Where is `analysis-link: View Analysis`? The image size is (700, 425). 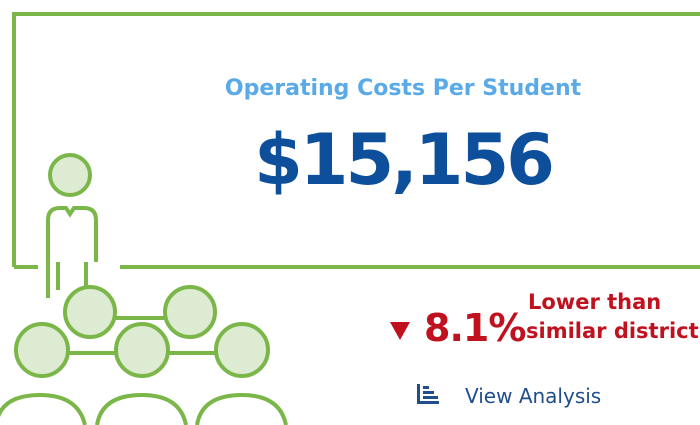 analysis-link: View Analysis is located at coordinates (509, 396).